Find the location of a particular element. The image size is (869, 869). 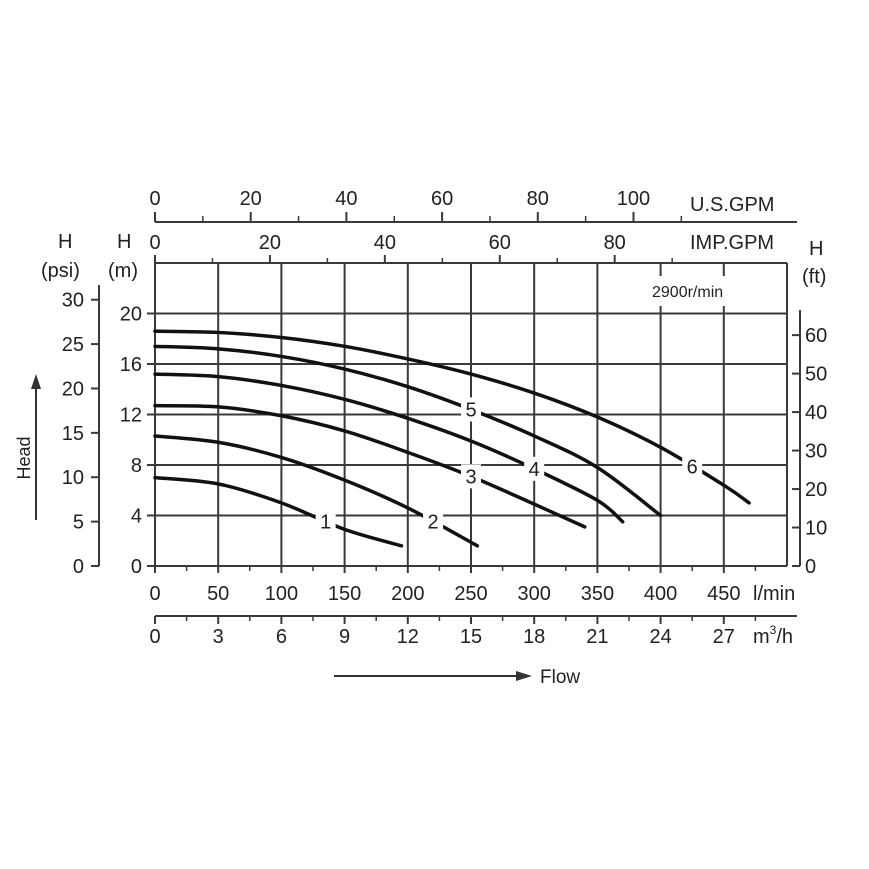

ft-tick-label: 10 is located at coordinates (816, 529).